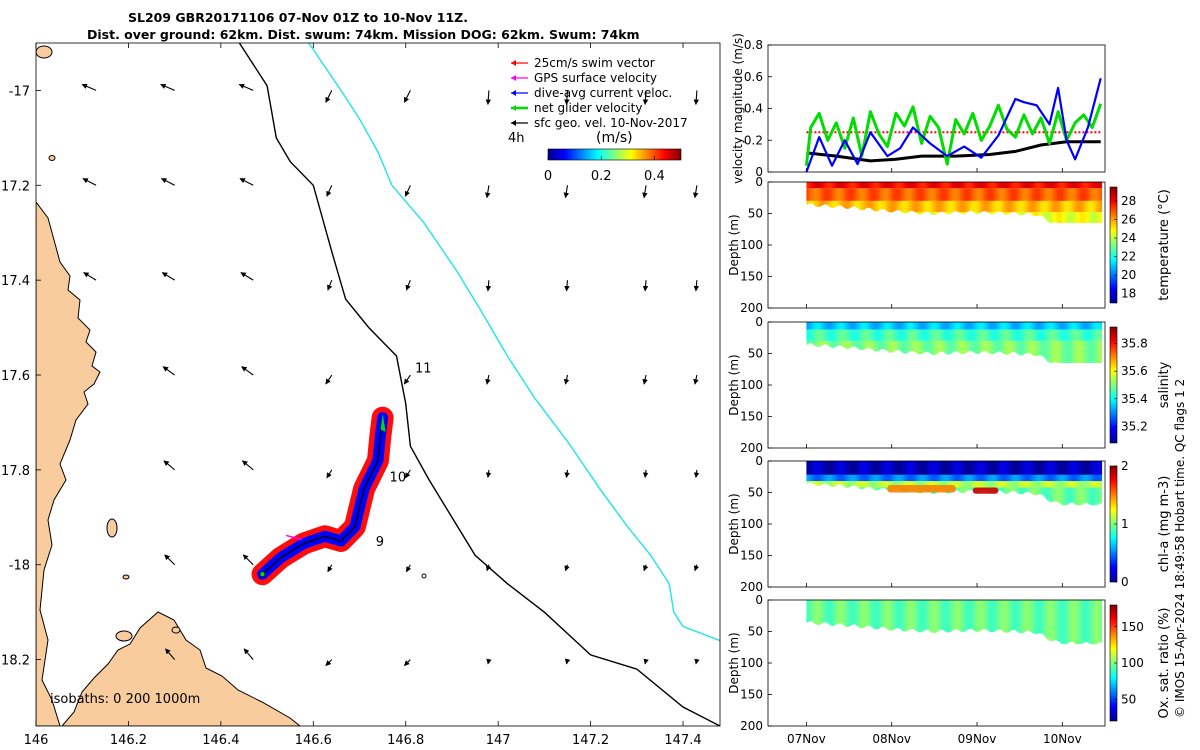 The height and width of the screenshot is (750, 1200). Describe the element at coordinates (738, 108) in the screenshot. I see `velocity-y-axis-label: velocity magnitude (m/s)` at that location.